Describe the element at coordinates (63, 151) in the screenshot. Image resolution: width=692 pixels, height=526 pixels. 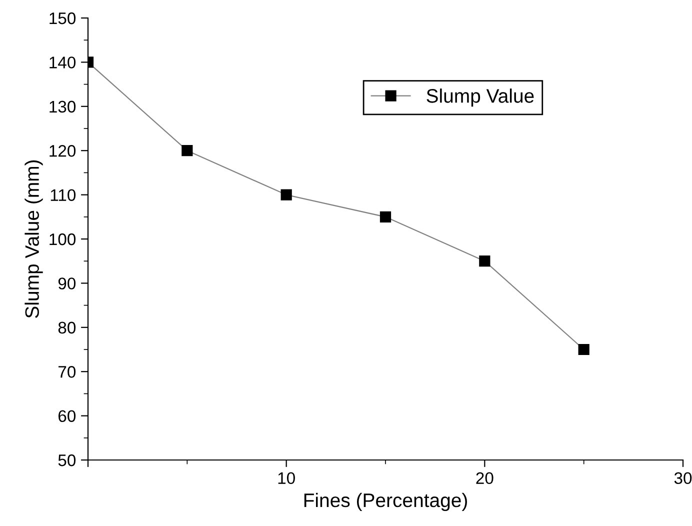
I see `y-tick-label: 120` at that location.